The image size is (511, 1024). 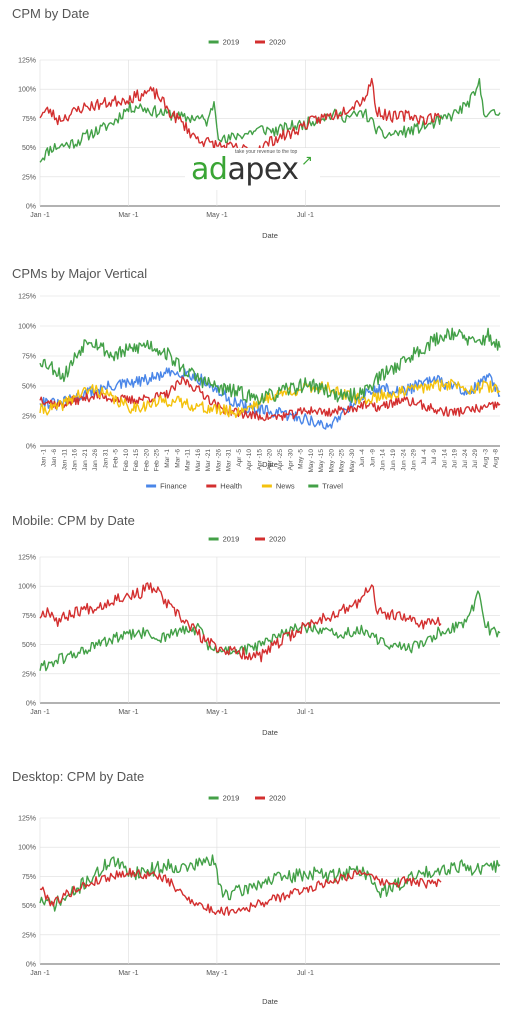 I want to click on arrow-up-icon: ↗, so click(x=307, y=160).